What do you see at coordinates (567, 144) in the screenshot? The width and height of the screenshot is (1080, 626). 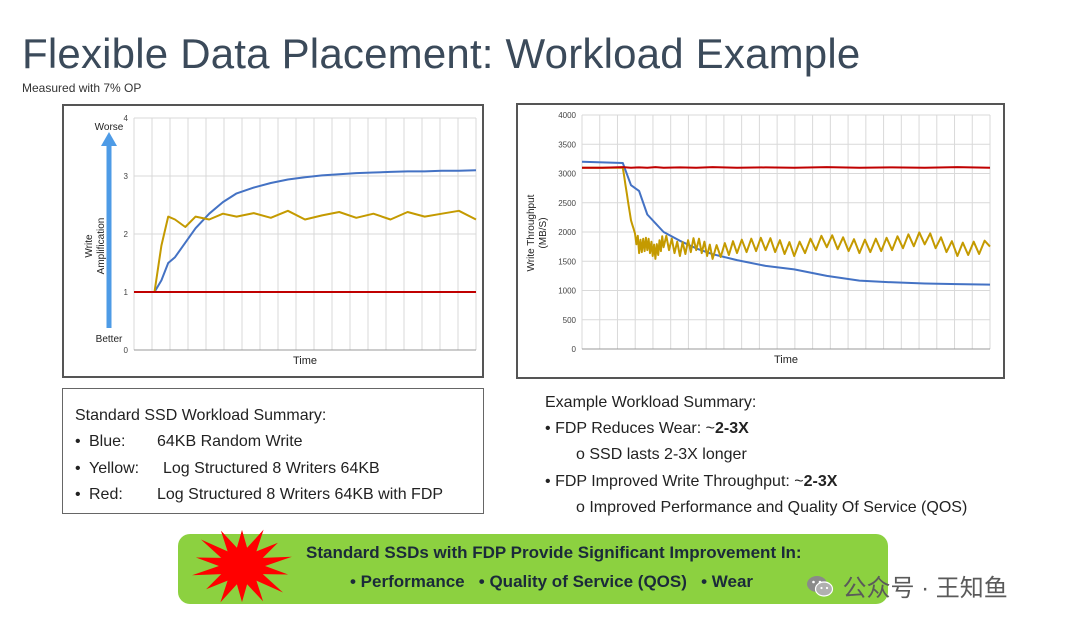 I see `y-tick-label: 3500` at bounding box center [567, 144].